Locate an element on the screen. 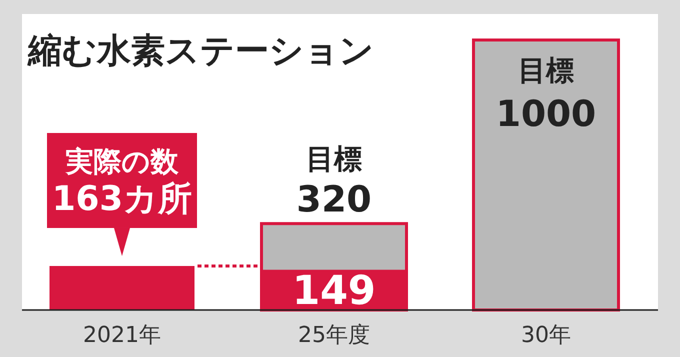 The width and height of the screenshot is (680, 357). annotation: 実際の数 is located at coordinates (122, 161).